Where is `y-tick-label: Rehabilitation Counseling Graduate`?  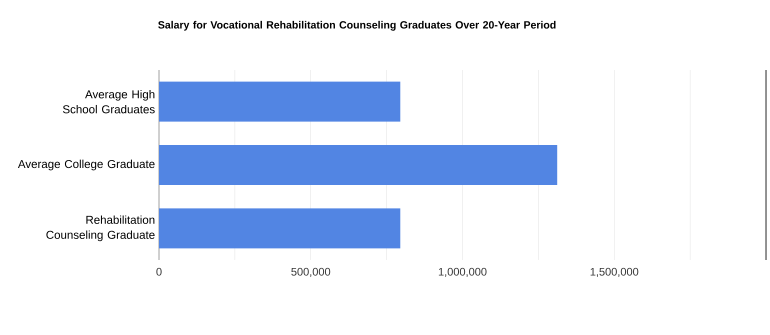 y-tick-label: Rehabilitation Counseling Graduate is located at coordinates (100, 228).